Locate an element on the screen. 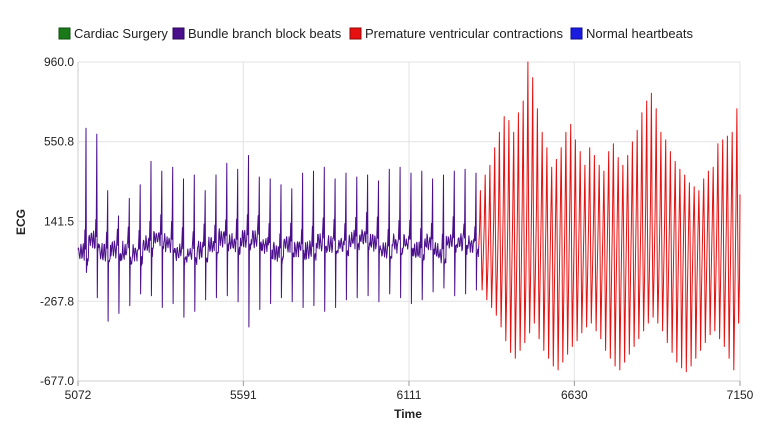  legend-label-cardiac-surgery: Cardiac Surgery is located at coordinates (121, 33).